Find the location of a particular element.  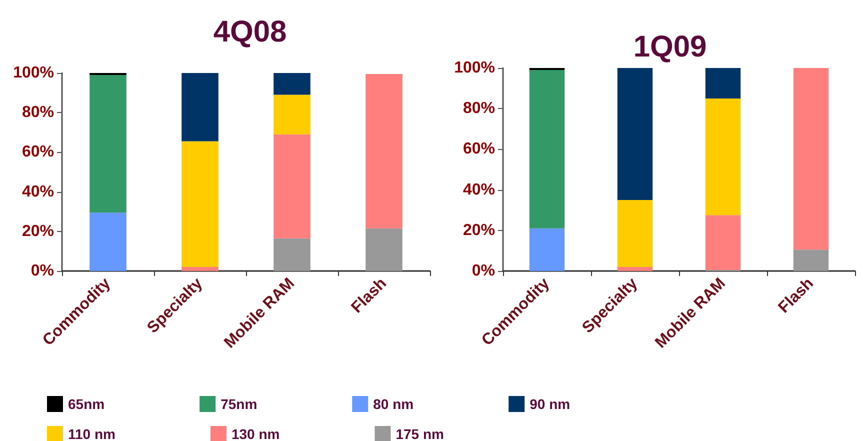

chart-title: 4Q08 is located at coordinates (250, 32).